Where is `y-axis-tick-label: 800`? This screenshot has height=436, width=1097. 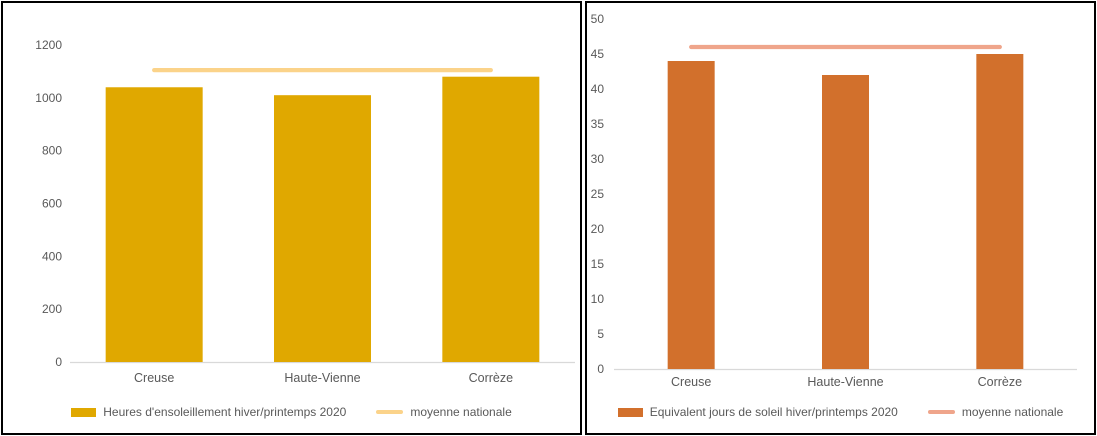
y-axis-tick-label: 800 is located at coordinates (52, 151).